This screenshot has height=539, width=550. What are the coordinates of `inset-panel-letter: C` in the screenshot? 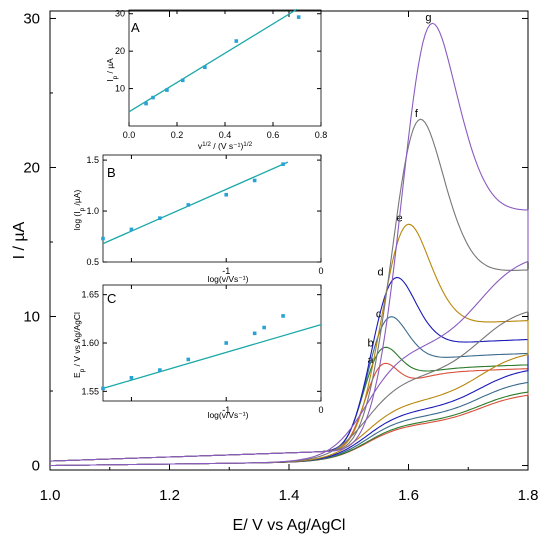 It's located at (111, 298).